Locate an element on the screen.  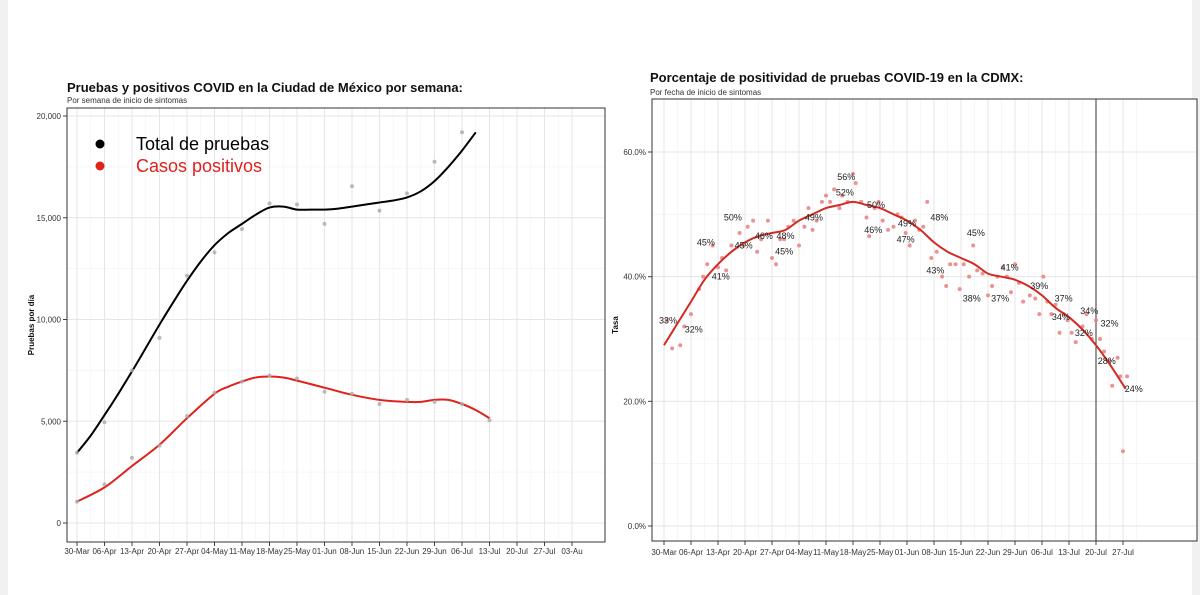
data-label-percent: 47% is located at coordinates (906, 239).